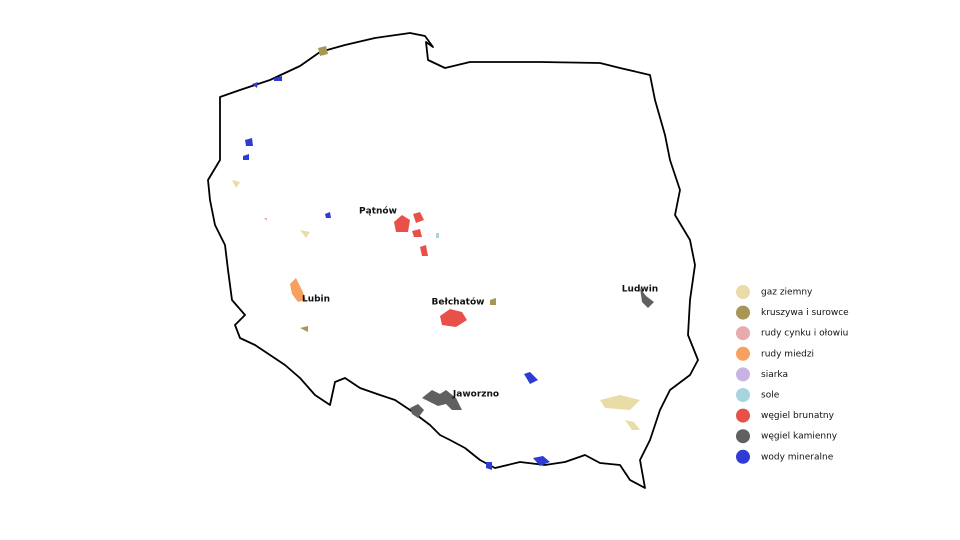  I want to click on legend-label: węgiel brunatny, so click(798, 416).